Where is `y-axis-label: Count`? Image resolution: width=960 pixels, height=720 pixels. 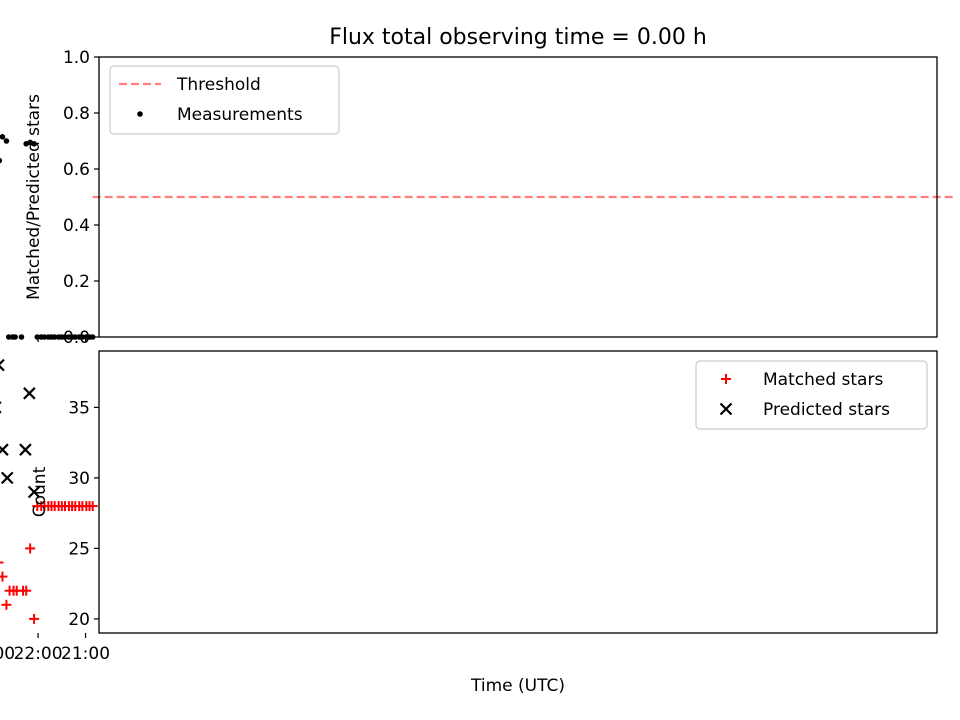 y-axis-label: Count is located at coordinates (40, 491).